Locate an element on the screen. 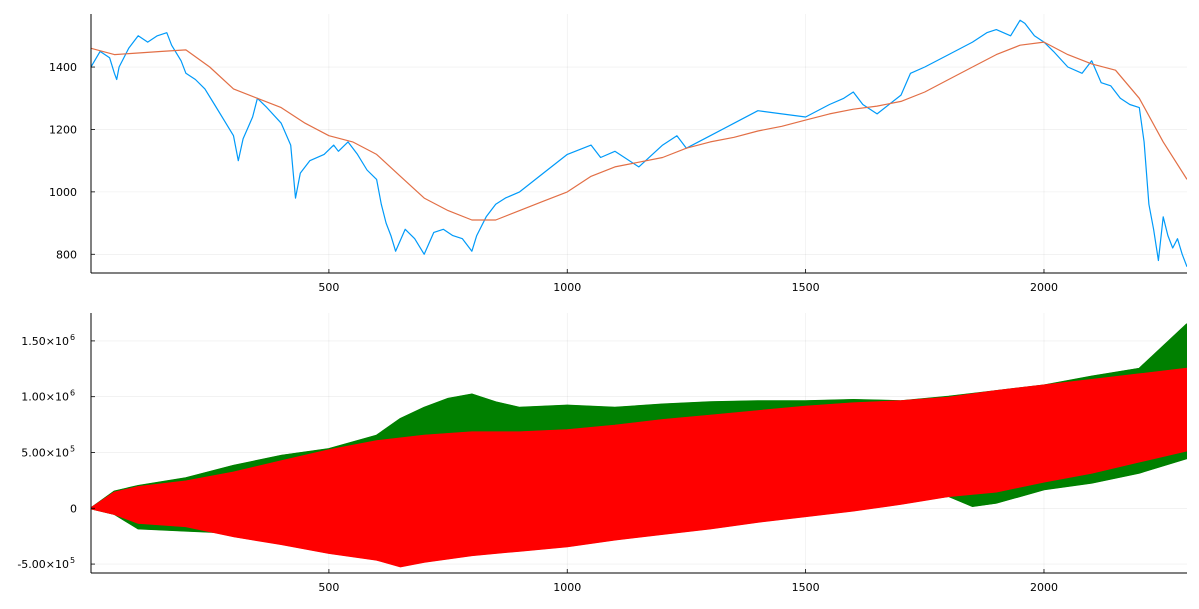  y-tick-label: 1200 is located at coordinates (63, 129).